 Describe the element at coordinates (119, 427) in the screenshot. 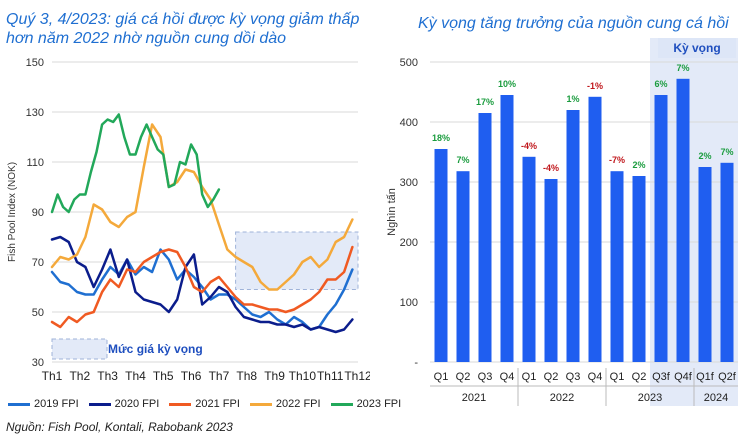

I see `source-note: Nguồn: Fish Pool, Kontali, Rabobank 2023` at that location.